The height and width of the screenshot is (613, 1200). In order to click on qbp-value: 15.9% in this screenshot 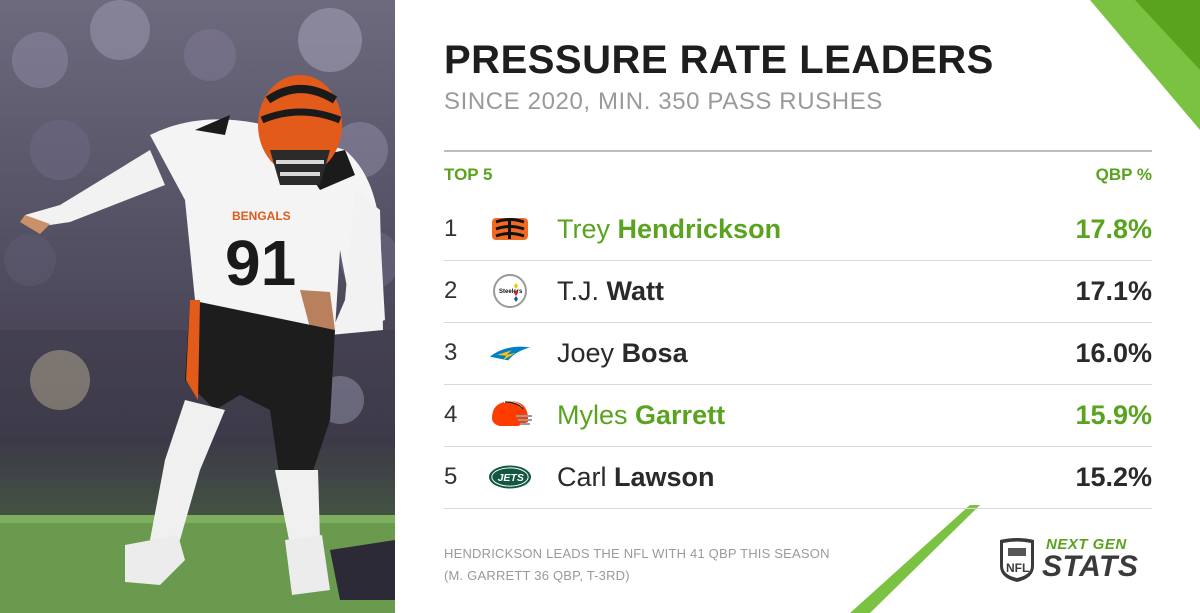, I will do `click(1113, 415)`.